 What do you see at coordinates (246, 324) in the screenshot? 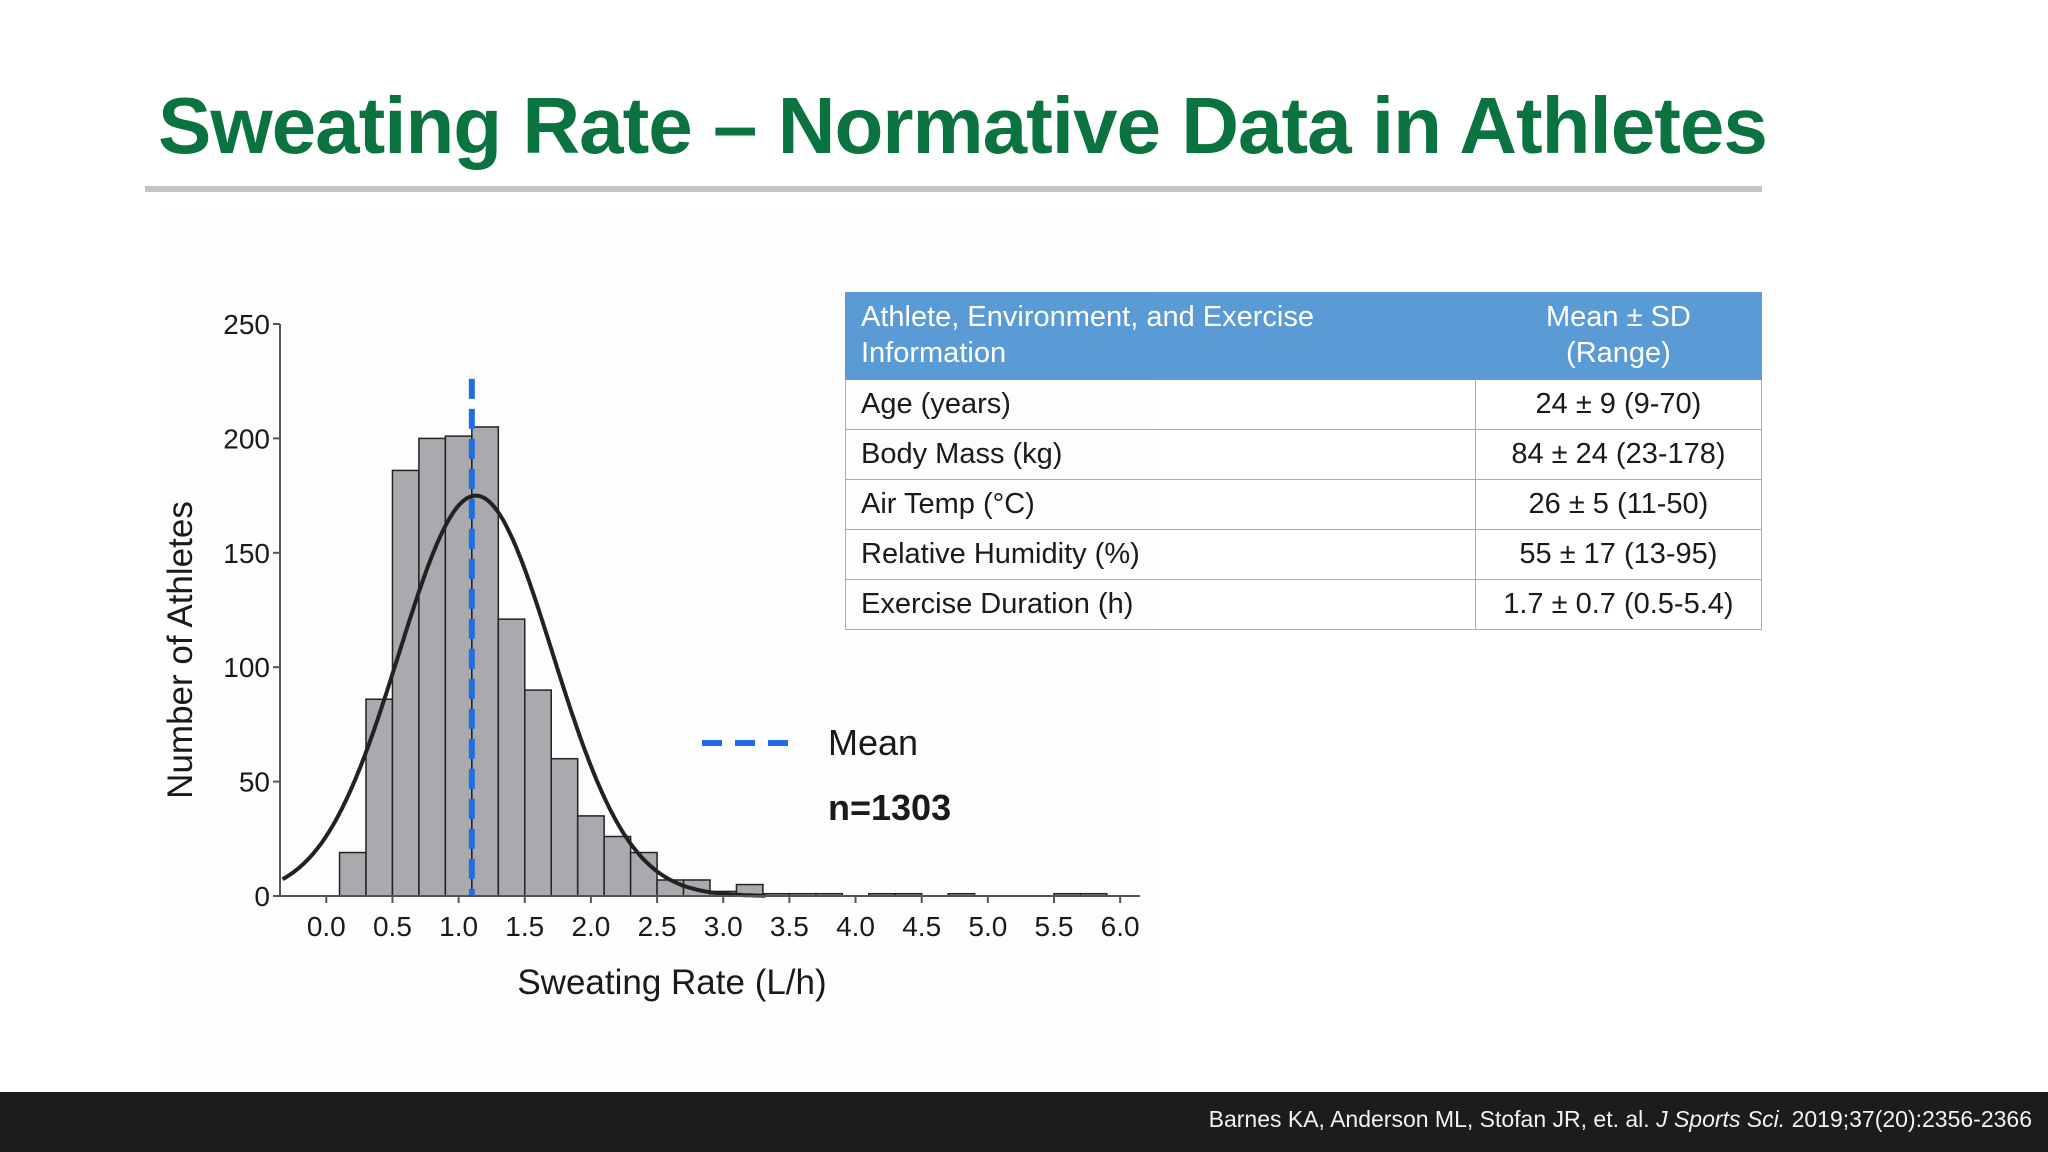
I see `y-tick-label: 250` at bounding box center [246, 324].